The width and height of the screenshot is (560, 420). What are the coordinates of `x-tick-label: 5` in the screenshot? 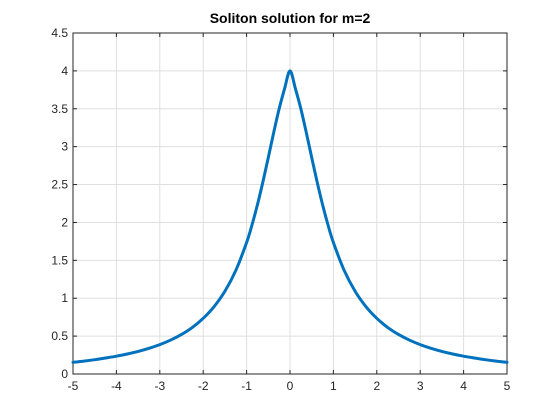 It's located at (507, 386).